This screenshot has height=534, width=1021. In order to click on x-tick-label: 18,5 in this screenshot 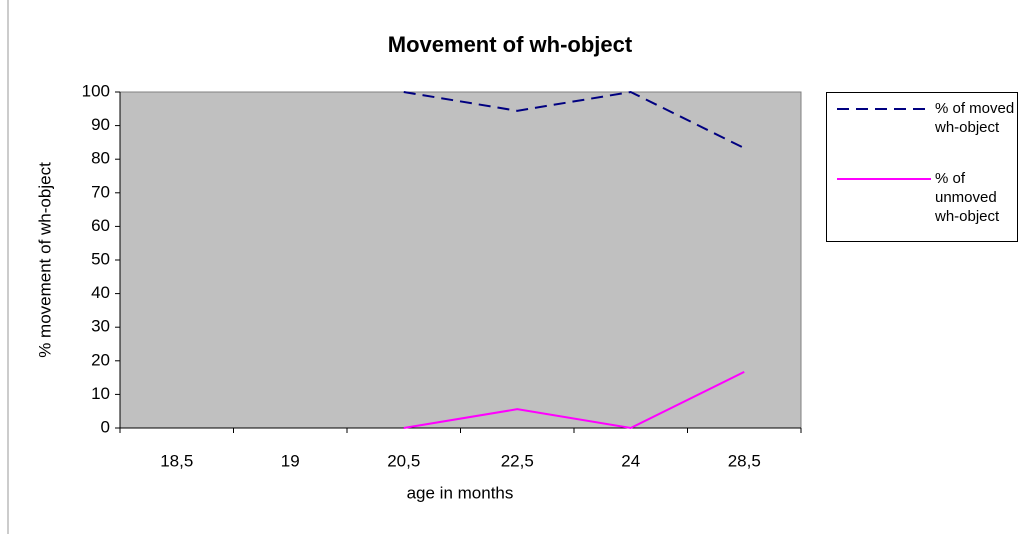, I will do `click(176, 460)`.